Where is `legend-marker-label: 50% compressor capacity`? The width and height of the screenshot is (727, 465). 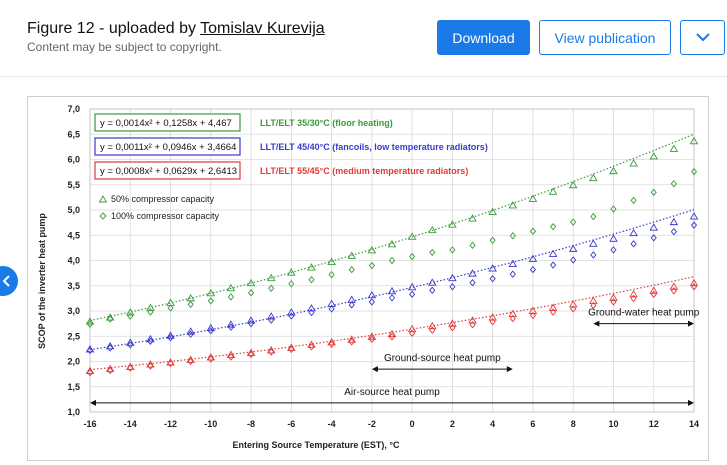
legend-marker-label: 50% compressor capacity is located at coordinates (163, 199).